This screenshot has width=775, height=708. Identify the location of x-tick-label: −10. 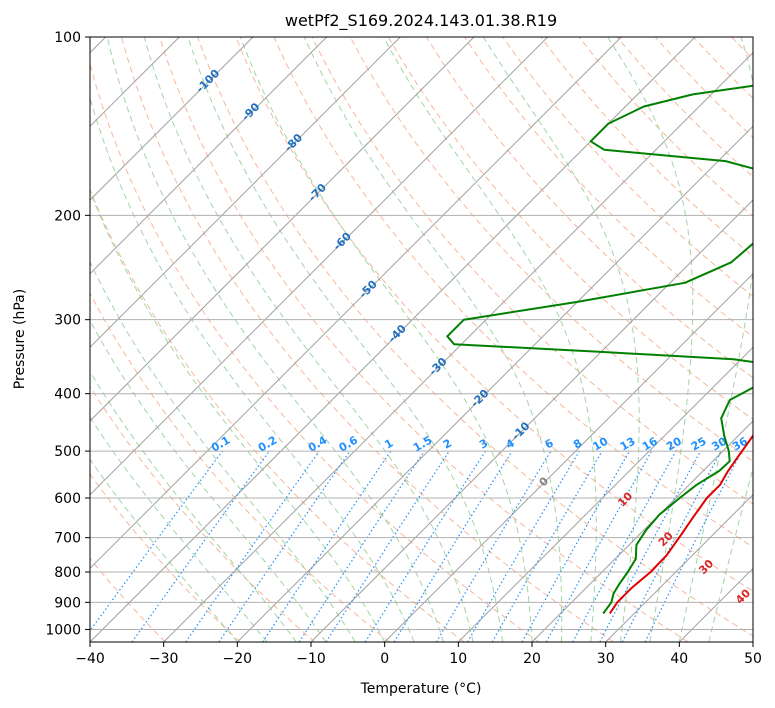
(311, 659).